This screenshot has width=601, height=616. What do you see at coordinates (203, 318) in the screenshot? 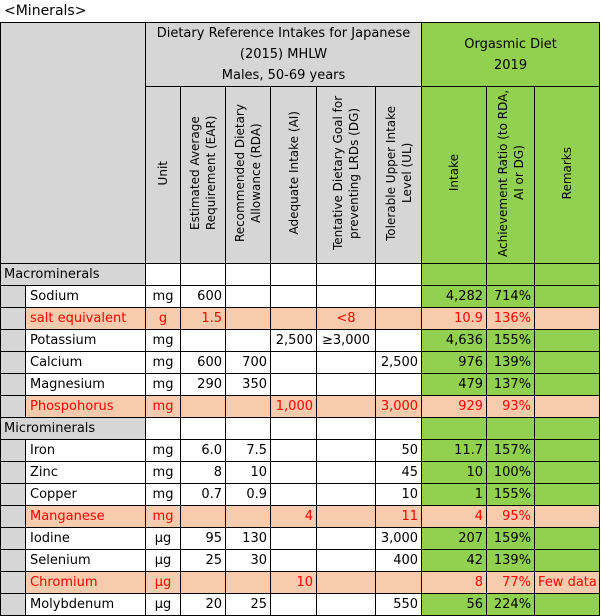
I see `cell-ear: 1.5` at bounding box center [203, 318].